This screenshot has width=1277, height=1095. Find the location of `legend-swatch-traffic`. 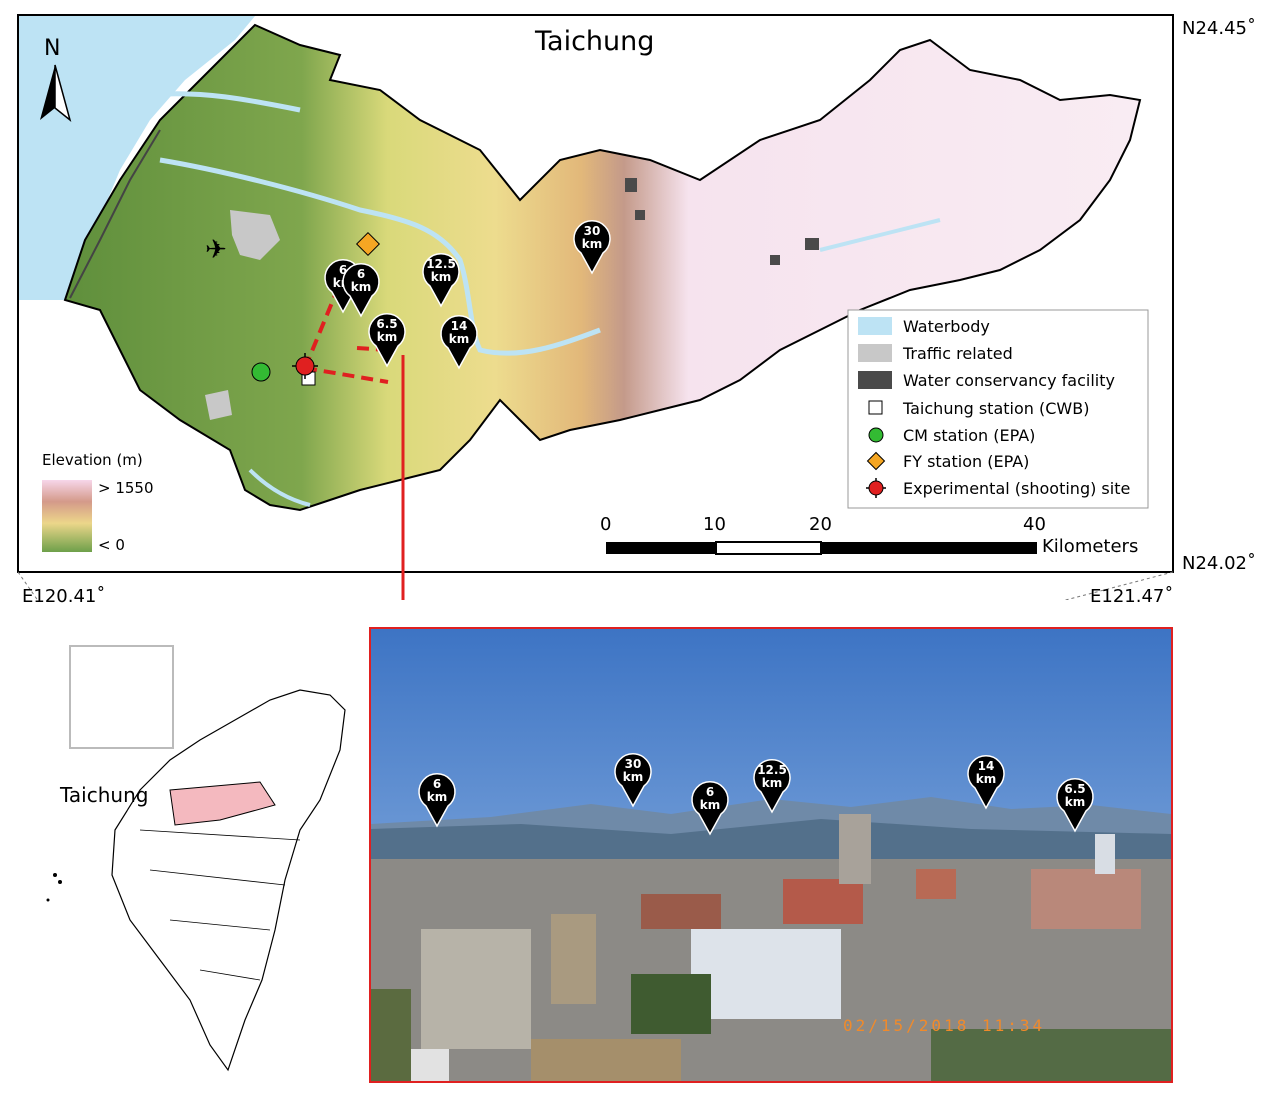

legend-swatch-traffic is located at coordinates (875, 353).